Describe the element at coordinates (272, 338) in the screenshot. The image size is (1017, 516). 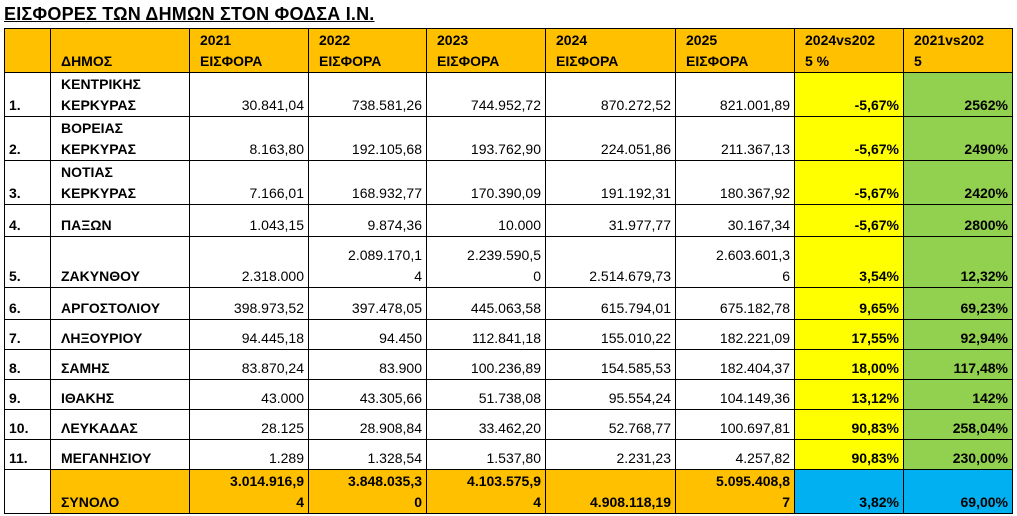
I see `cell-y2021-text: 94.445,18` at that location.